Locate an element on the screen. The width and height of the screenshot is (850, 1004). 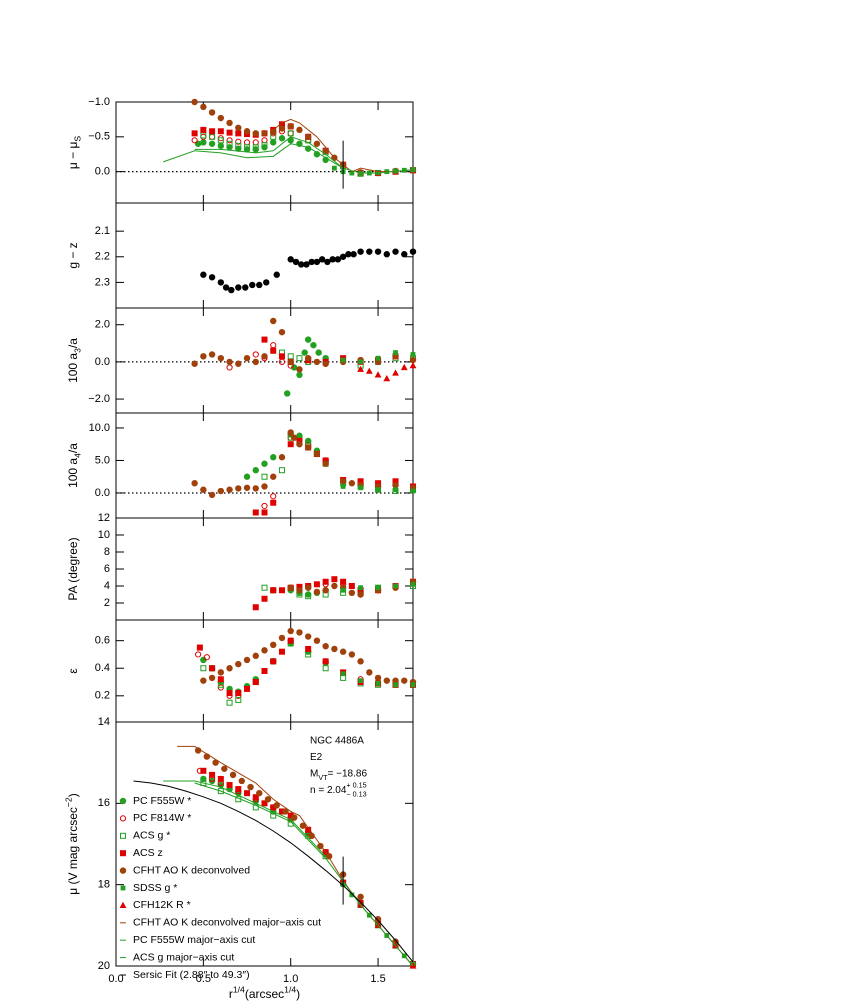
y-axis-label: PA (degree) is located at coordinates (73, 568).